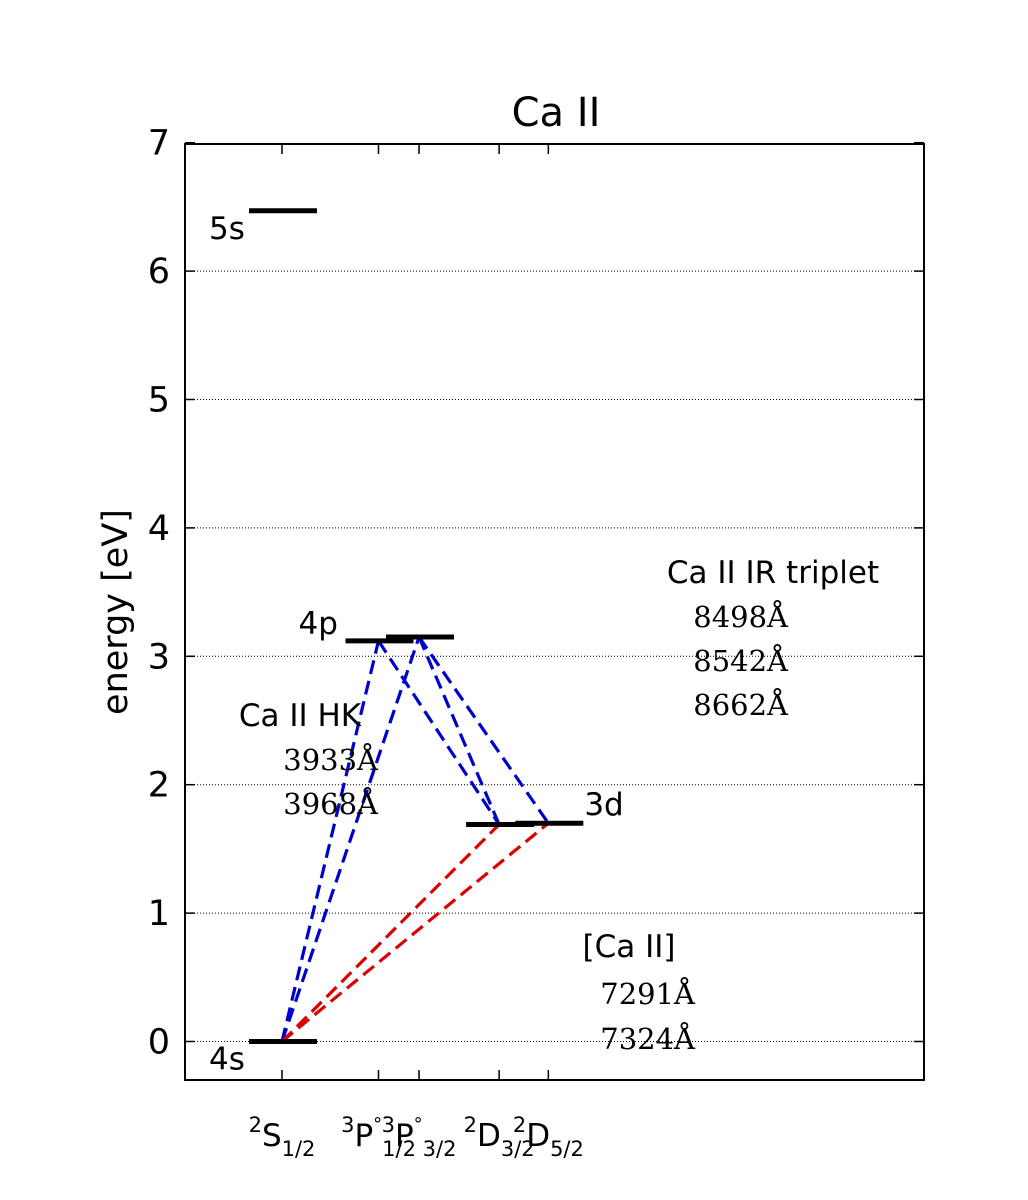 The width and height of the screenshot is (1028, 1200). What do you see at coordinates (159, 144) in the screenshot?
I see `y-tick-label-7: 7` at bounding box center [159, 144].